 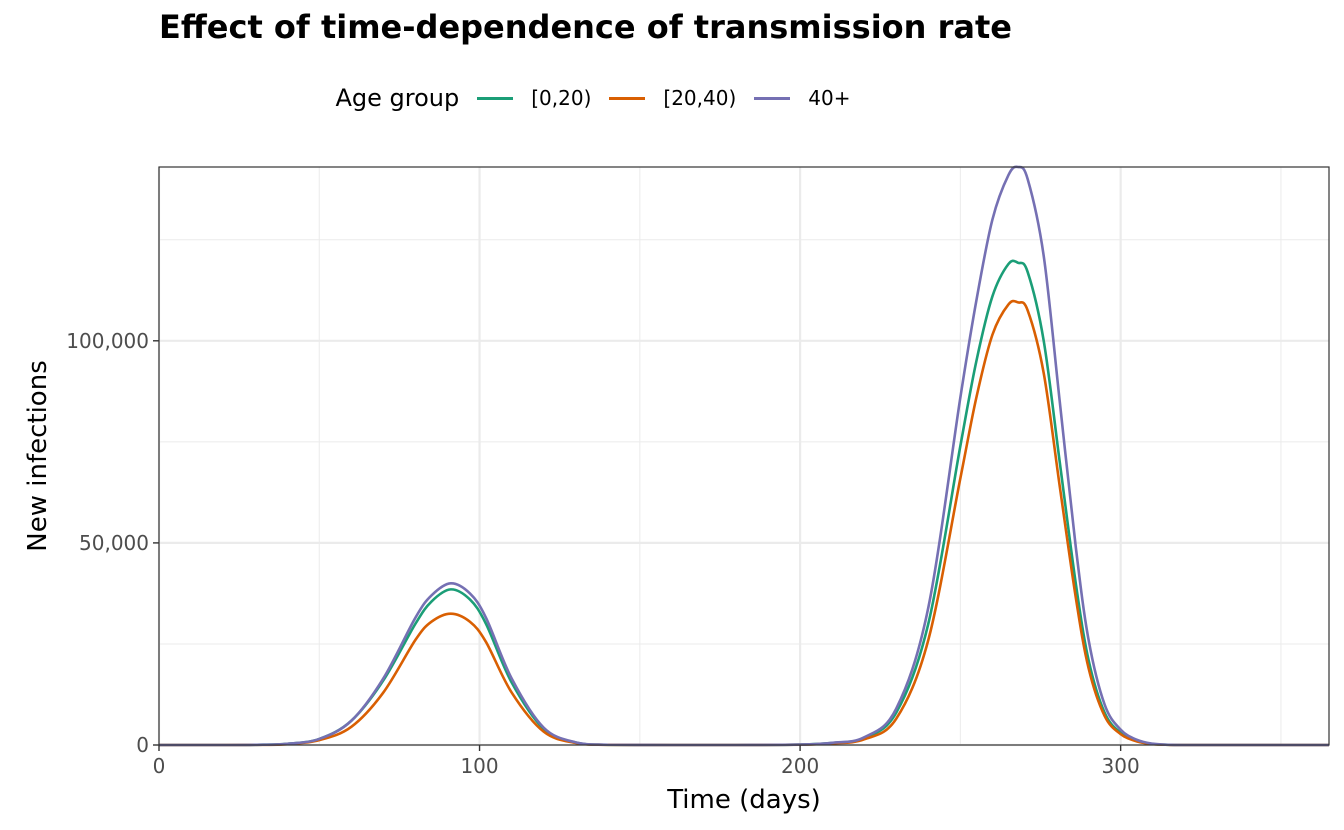 I want to click on legend-entry-2: 40+, so click(x=802, y=98).